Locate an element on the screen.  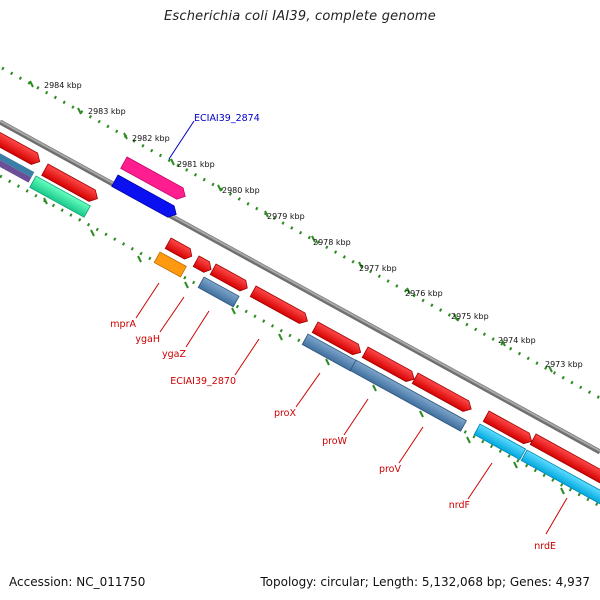
gene-label: proX is located at coordinates (285, 413).